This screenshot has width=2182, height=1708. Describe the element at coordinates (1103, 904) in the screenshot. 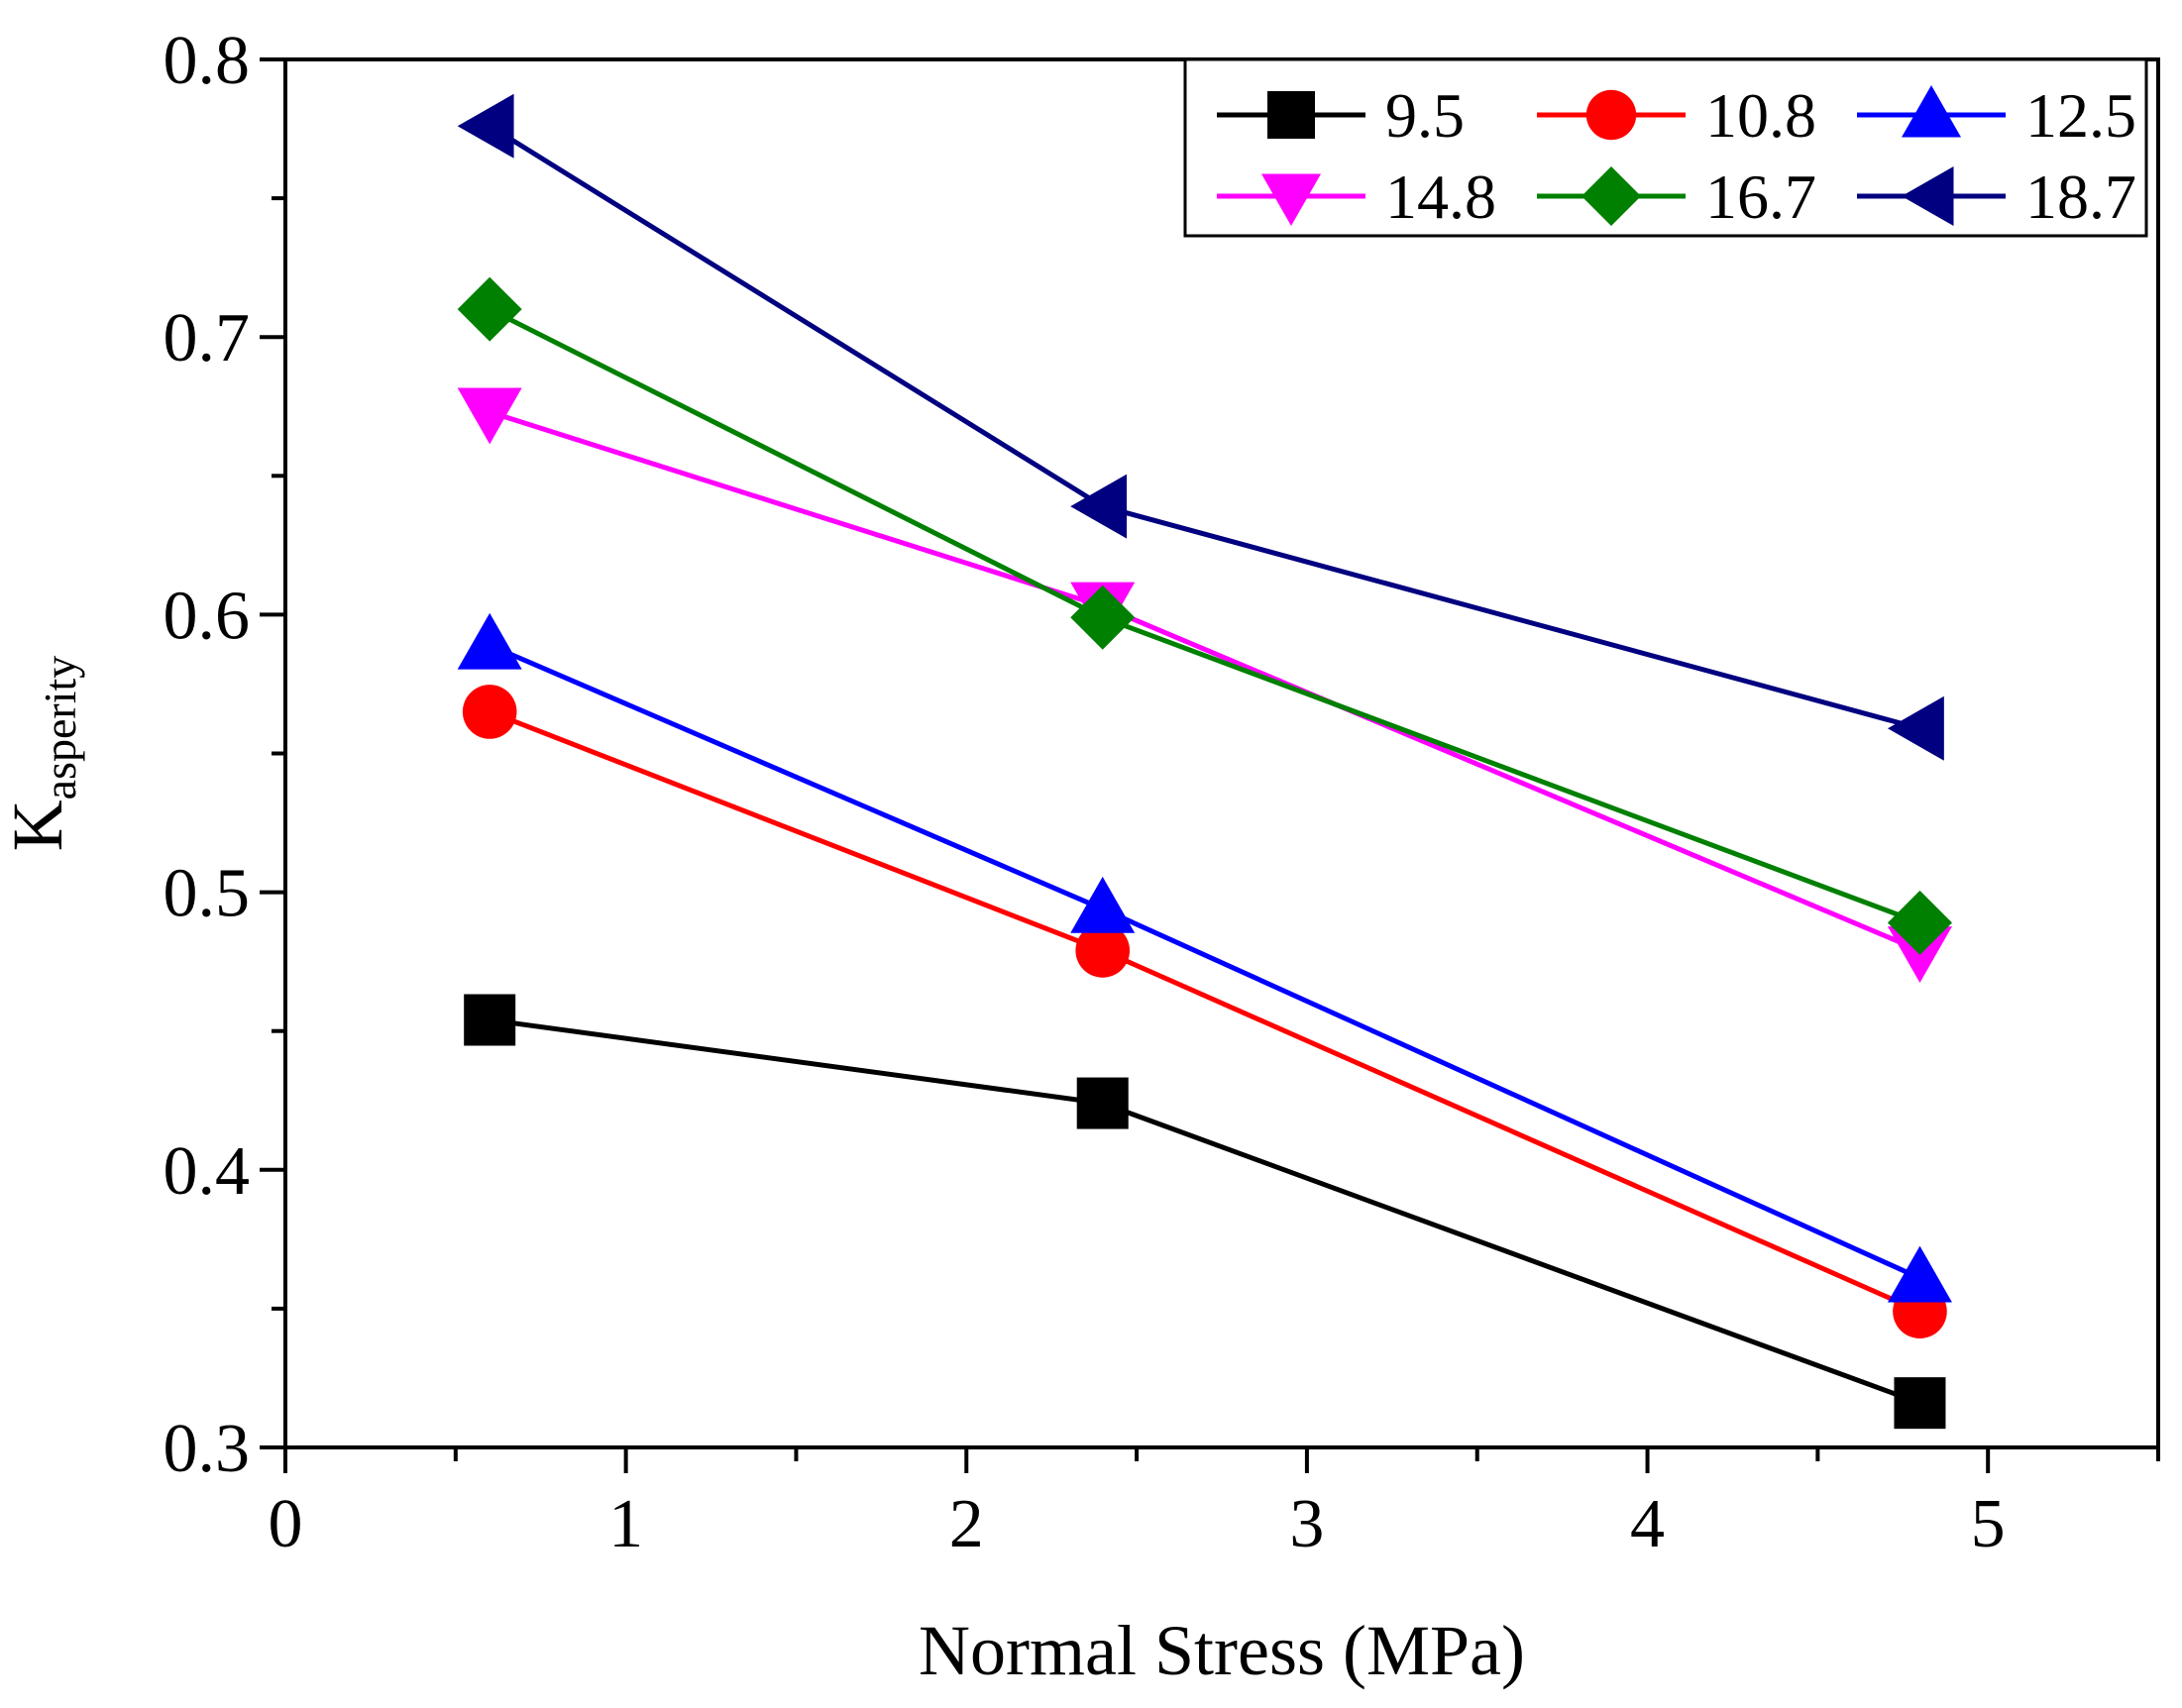

I see `data-point-12.5-1` at that location.